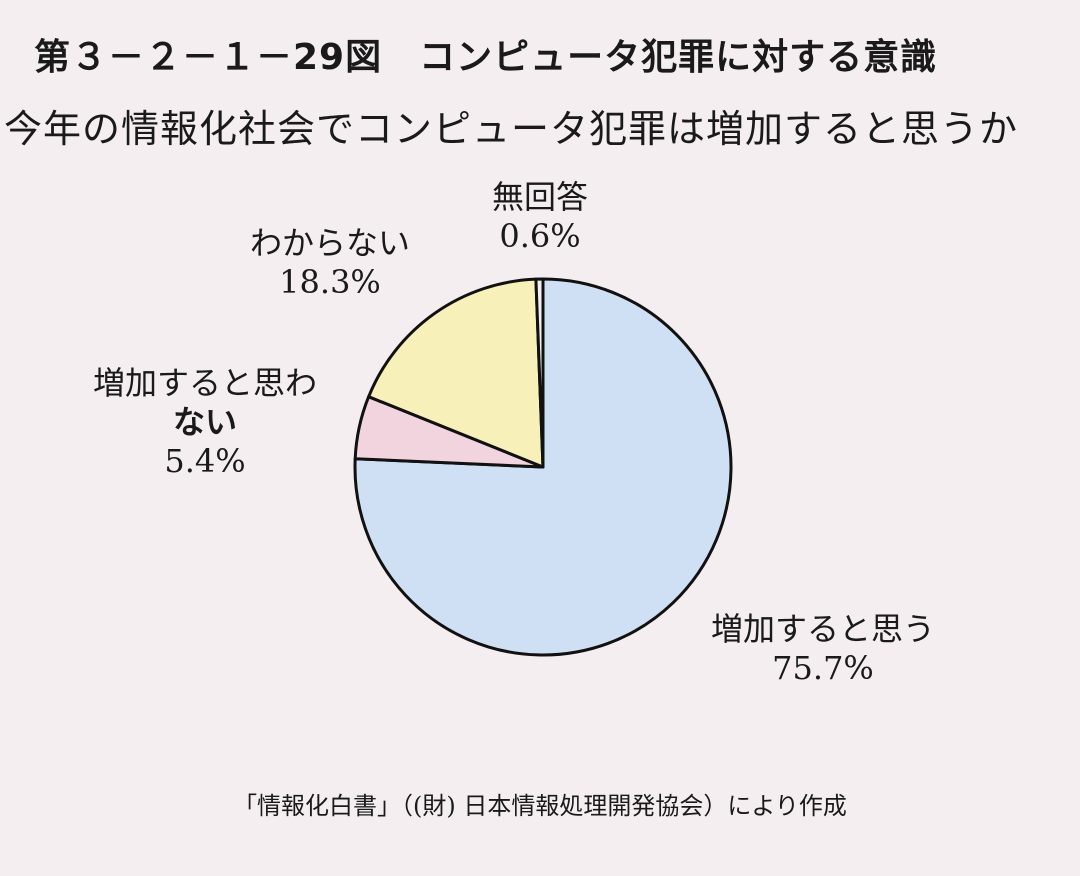 Image resolution: width=1080 pixels, height=876 pixels. What do you see at coordinates (511, 129) in the screenshot?
I see `figure-subtitle: 今年の情報化社会でコンピュータ犯罪は増加すると思うか` at bounding box center [511, 129].